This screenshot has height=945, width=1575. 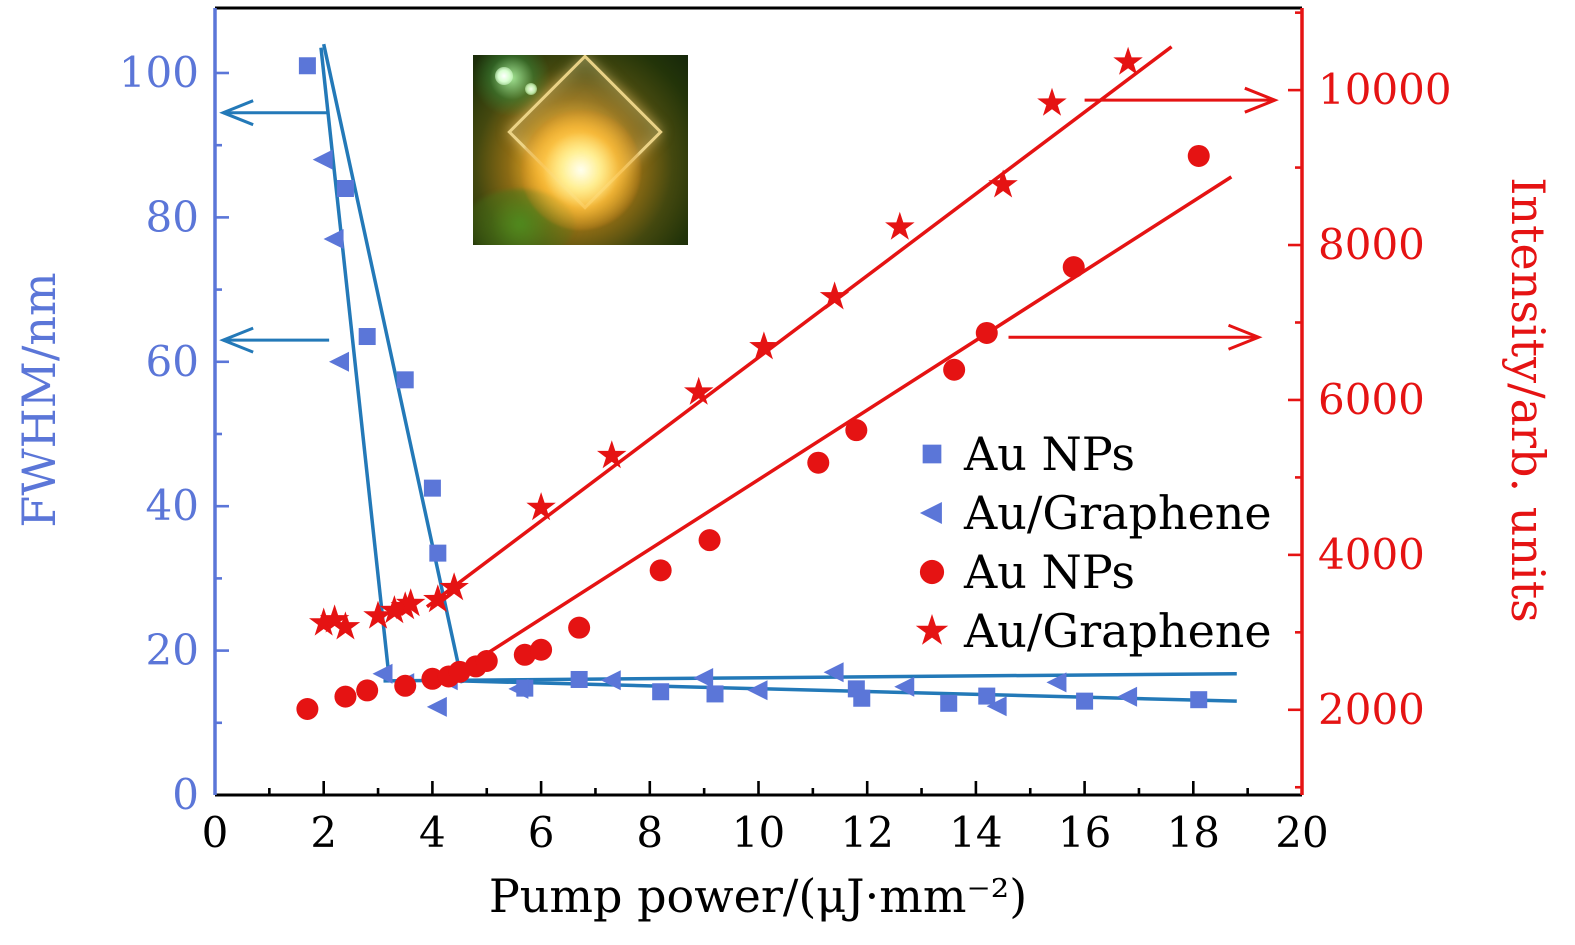 What do you see at coordinates (172, 505) in the screenshot?
I see `left-tick-label: 40` at bounding box center [172, 505].